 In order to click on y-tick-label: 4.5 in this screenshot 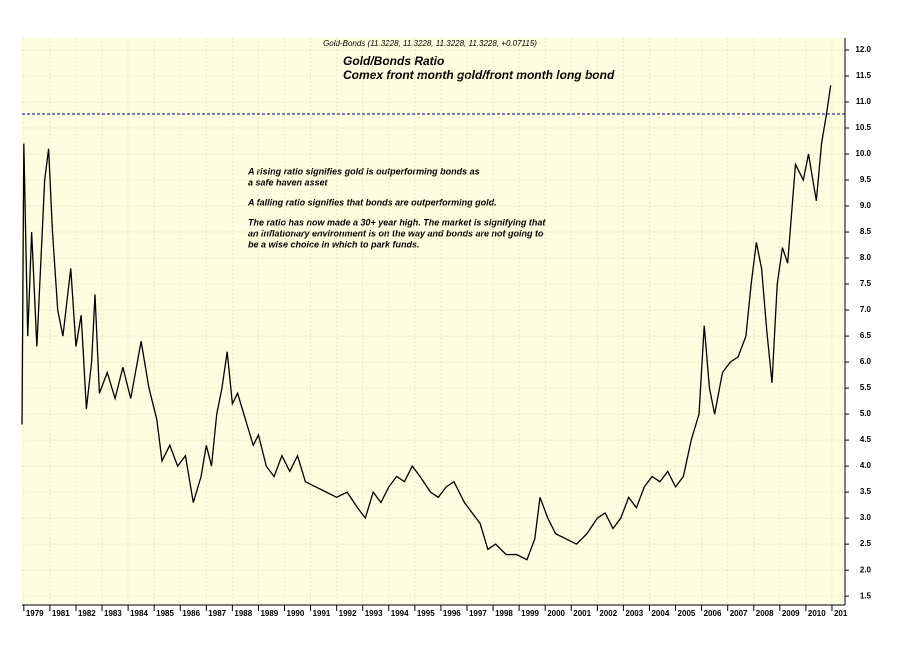, I will do `click(866, 439)`.